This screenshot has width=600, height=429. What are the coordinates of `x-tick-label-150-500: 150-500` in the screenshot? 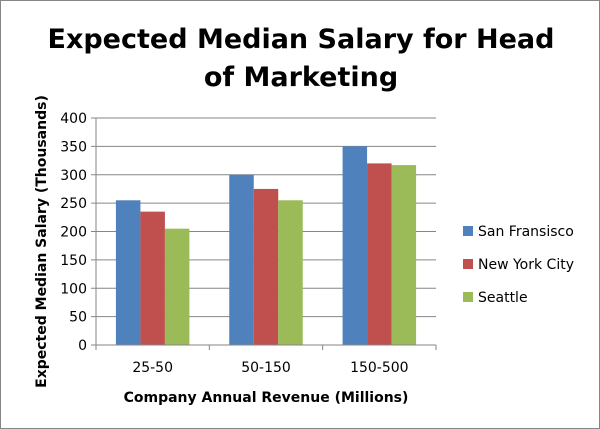 It's located at (379, 368).